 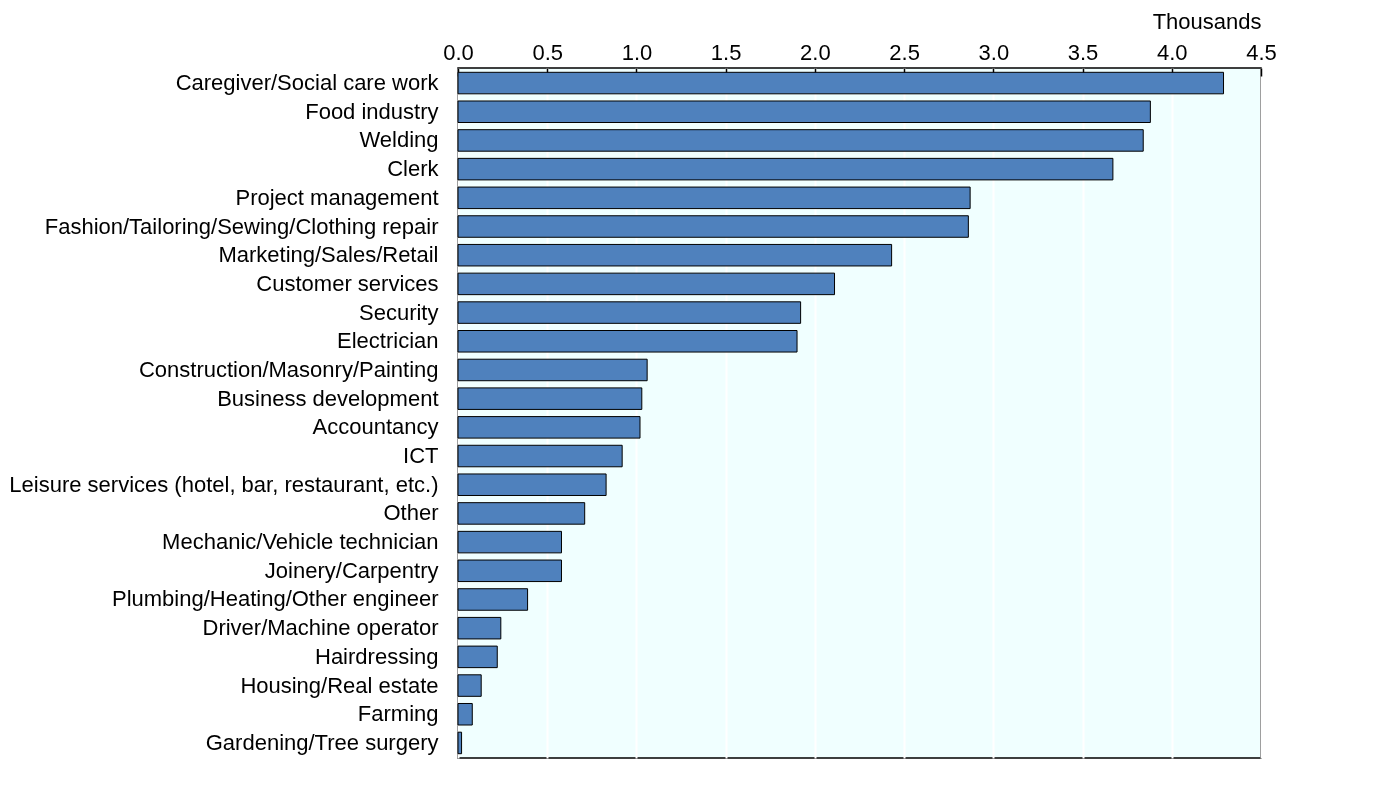 What do you see at coordinates (637, 52) in the screenshot?
I see `x-tick-label: 1.0` at bounding box center [637, 52].